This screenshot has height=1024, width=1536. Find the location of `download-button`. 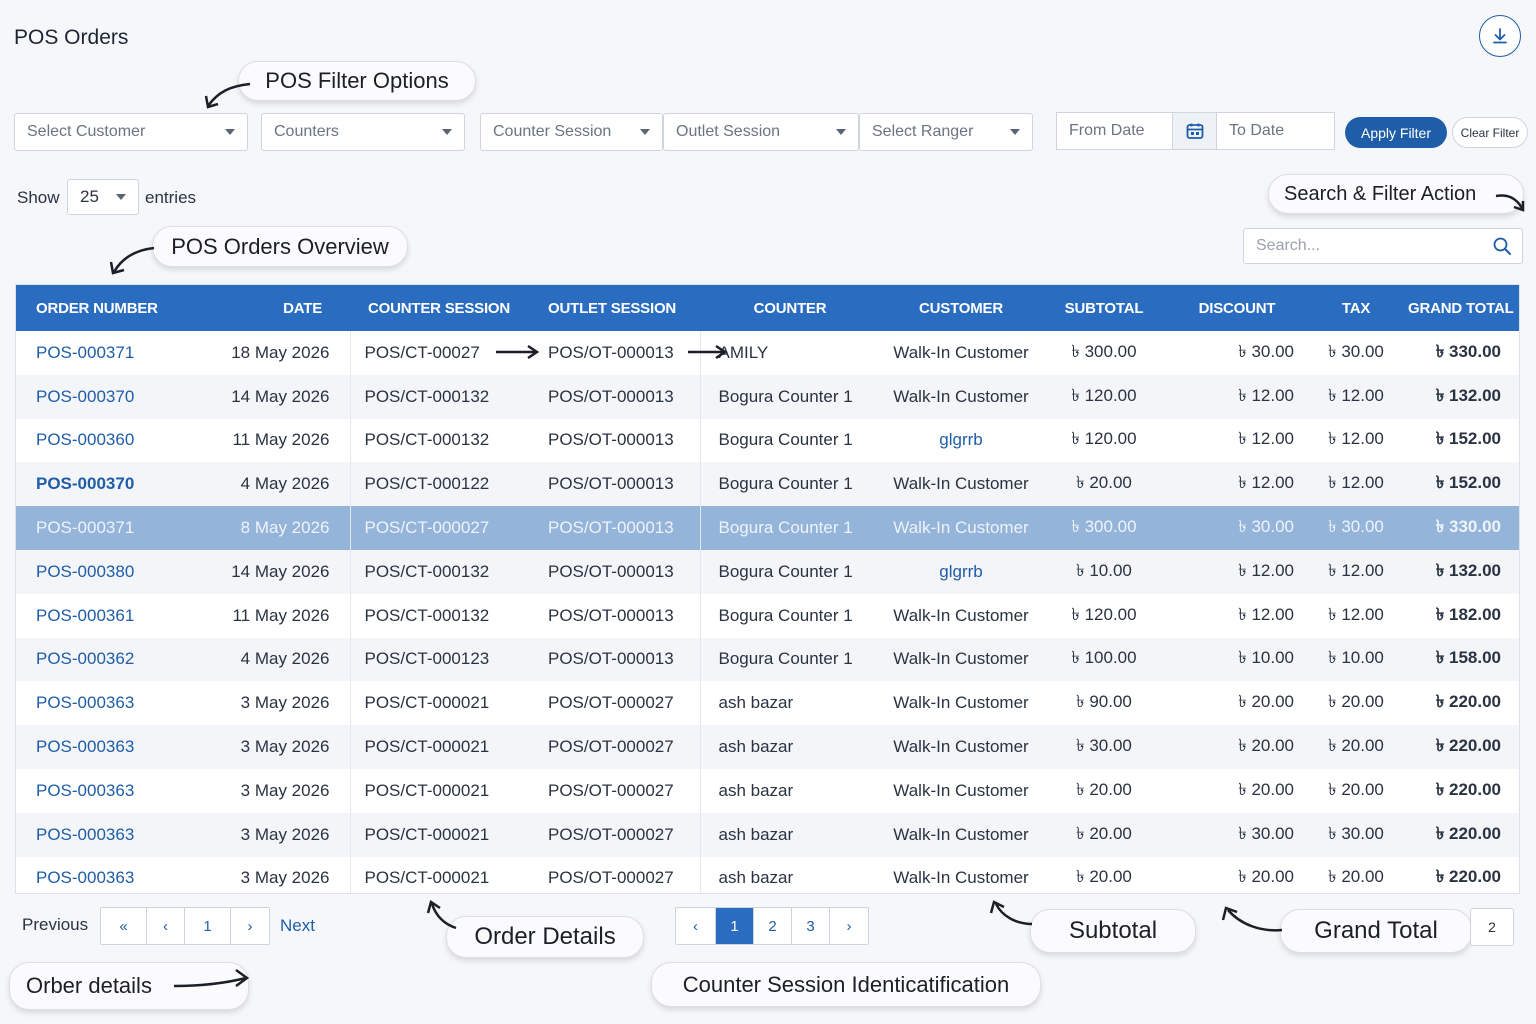

download-button is located at coordinates (1500, 36).